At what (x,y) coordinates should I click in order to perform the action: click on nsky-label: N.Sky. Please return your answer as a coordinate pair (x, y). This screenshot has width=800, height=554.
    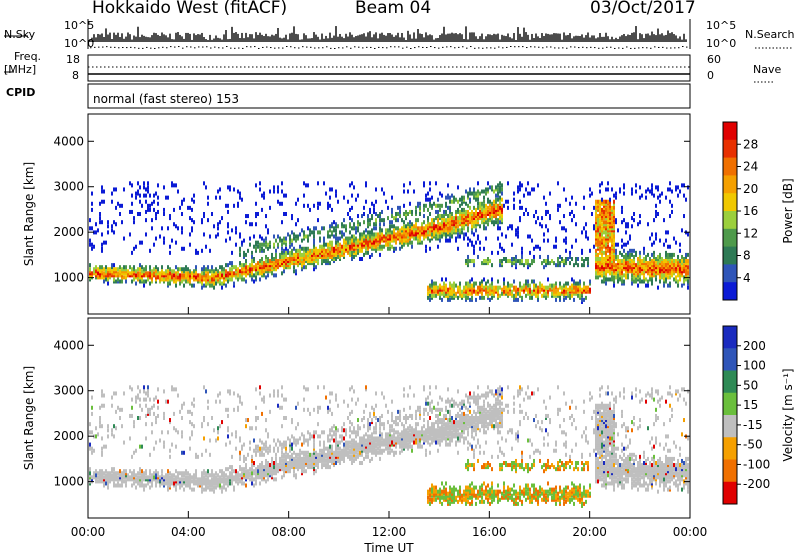
    Looking at the image, I should click on (20, 34).